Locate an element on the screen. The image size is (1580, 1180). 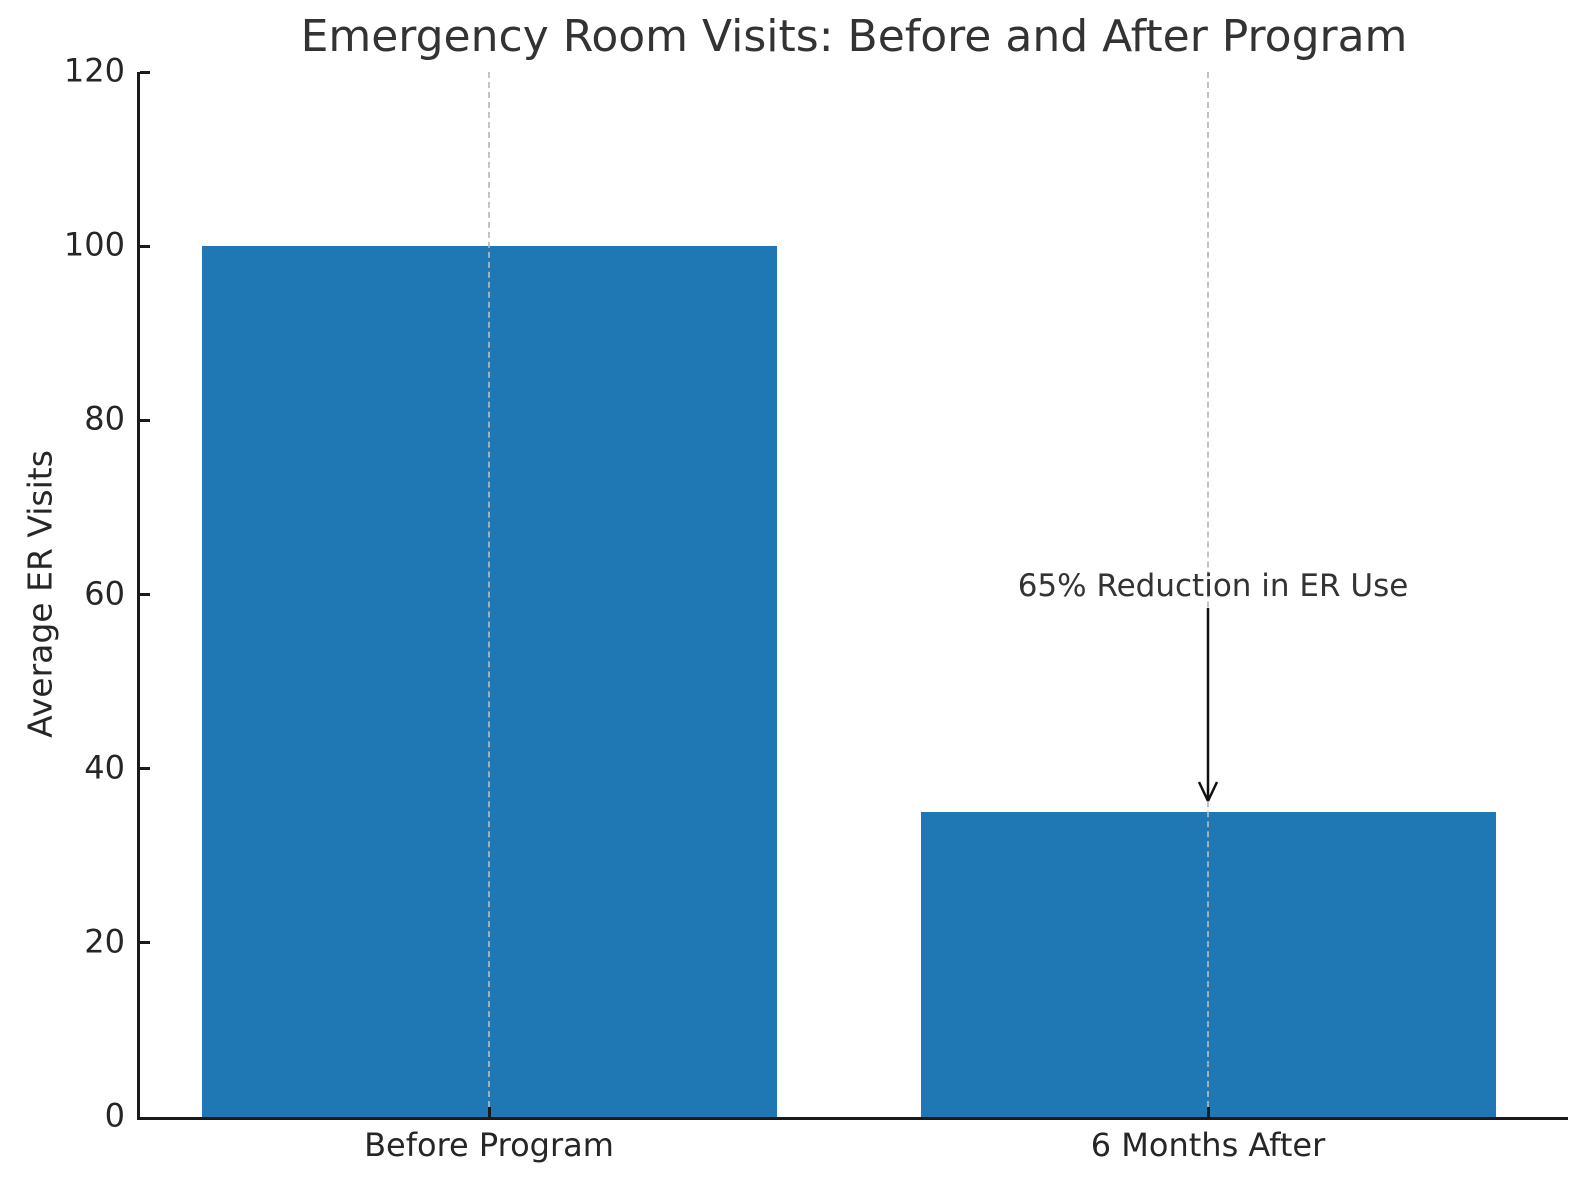
down-arrow-icon is located at coordinates (1208, 705).